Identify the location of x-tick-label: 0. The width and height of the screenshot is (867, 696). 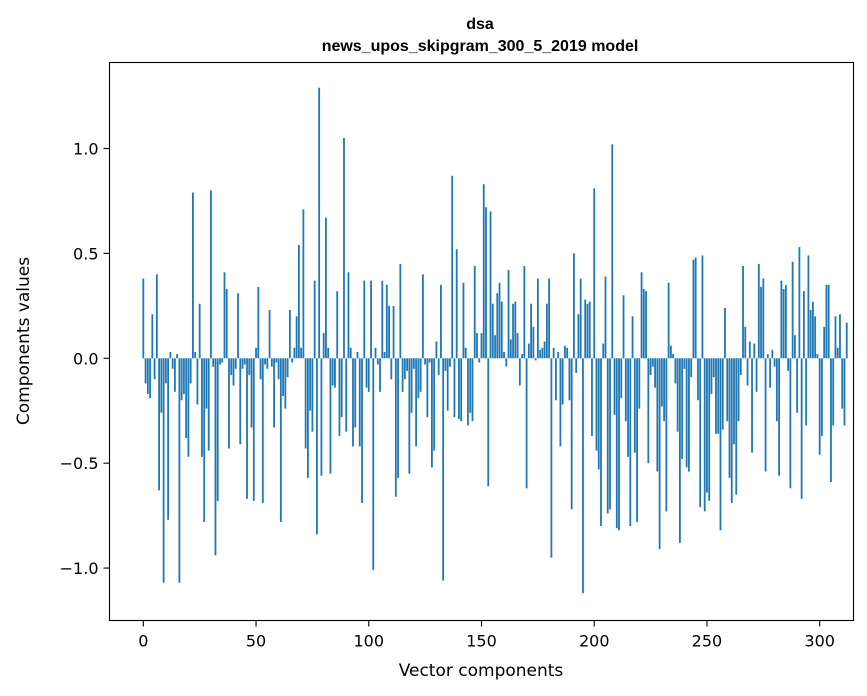
(143, 641).